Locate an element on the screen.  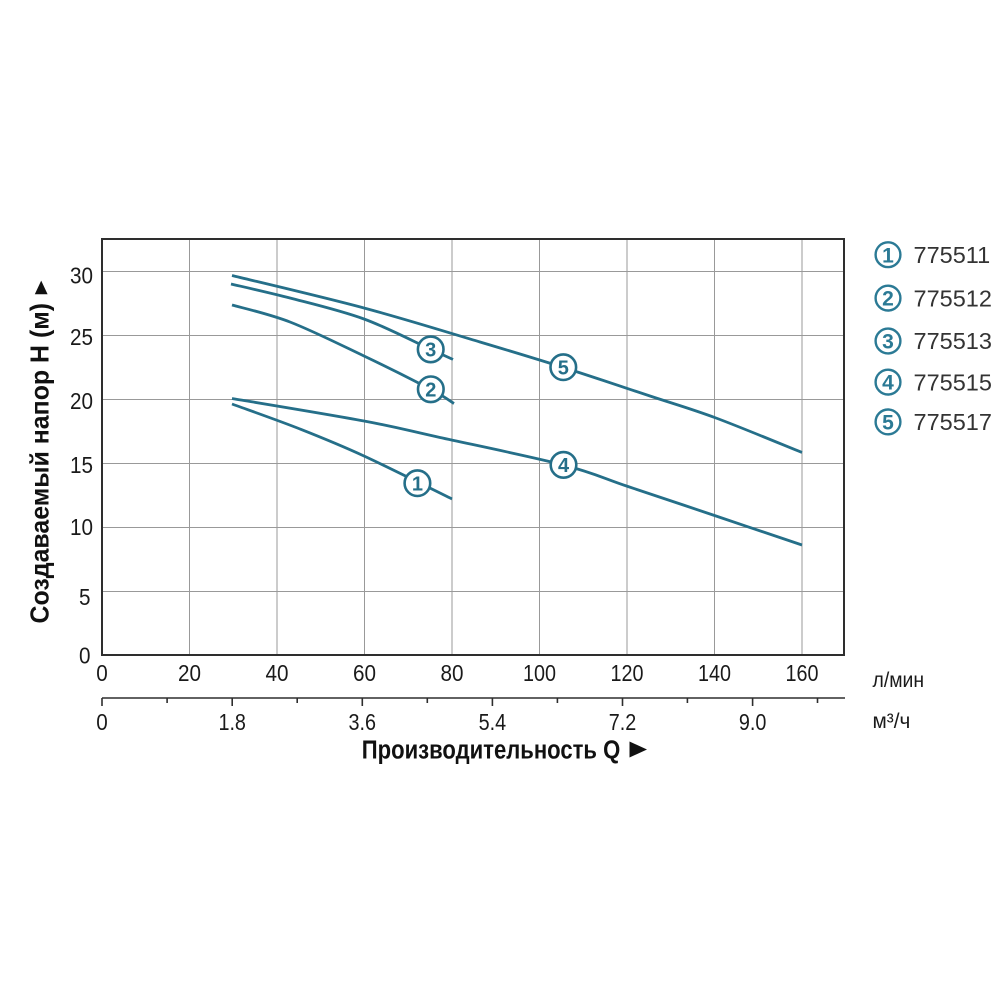
svg-text: 775513 is located at coordinates (953, 341).